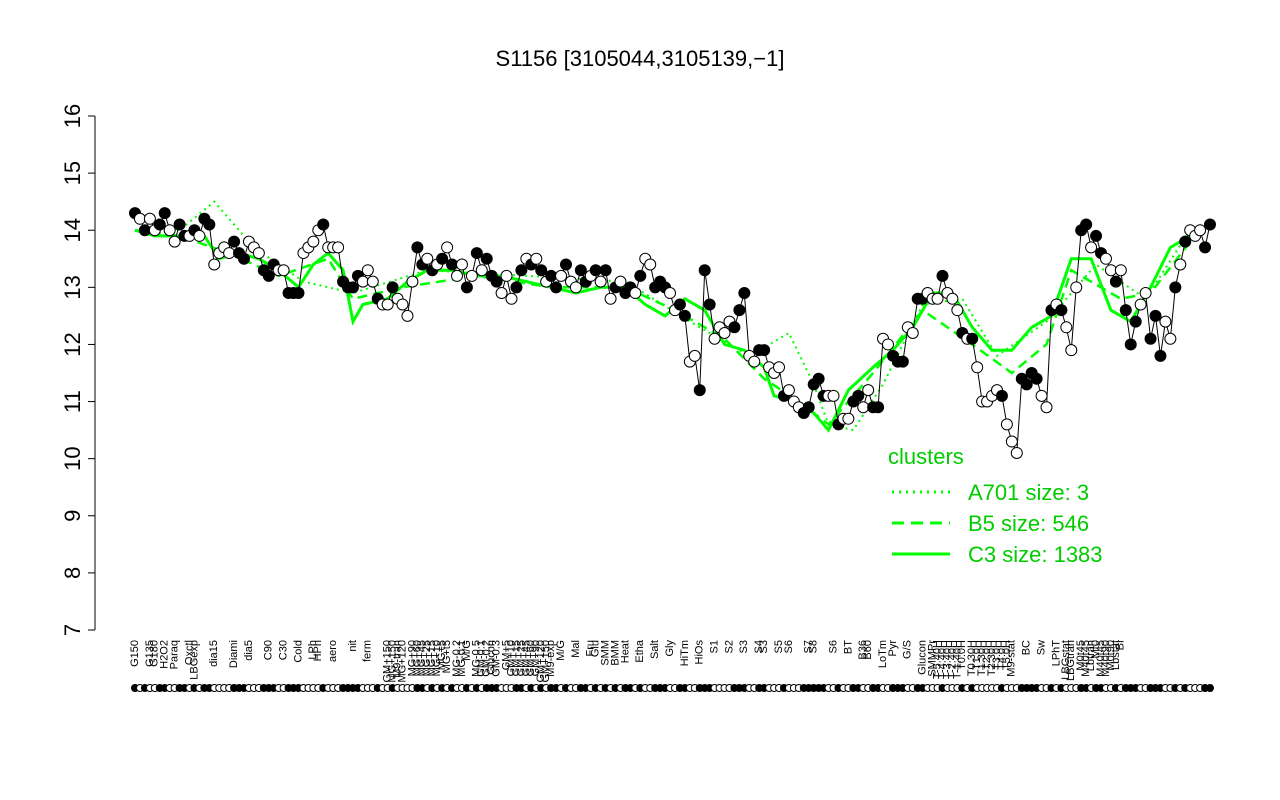 The image size is (1280, 800). I want to click on x-tick-label: Glucon, so click(492, 657).